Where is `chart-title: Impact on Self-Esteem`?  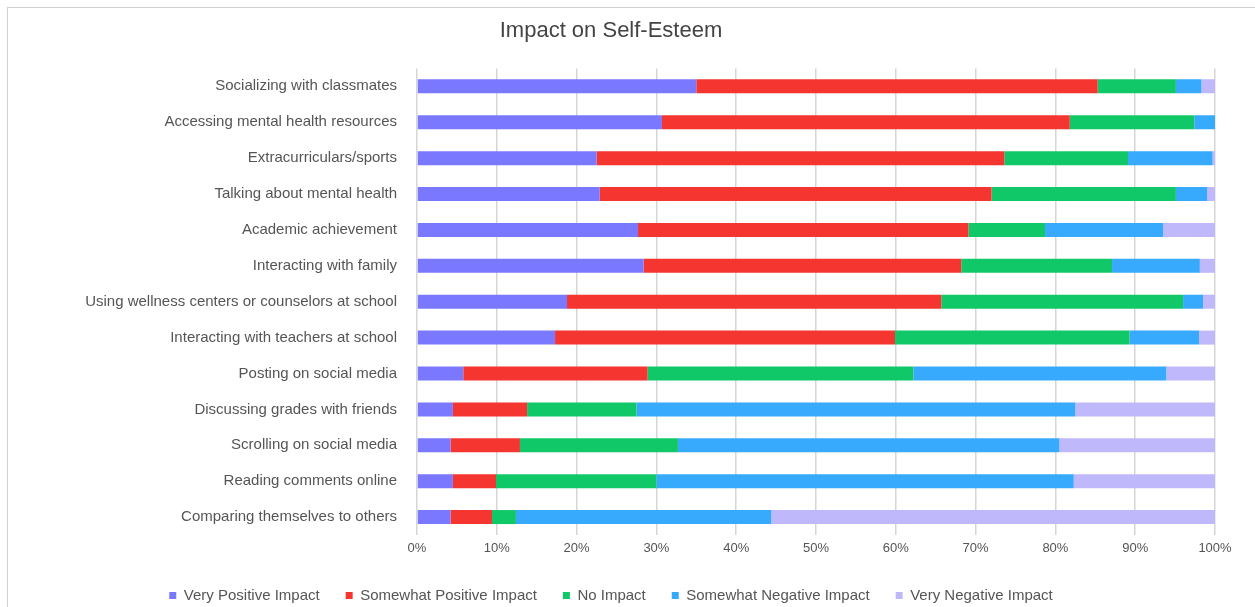
chart-title: Impact on Self-Esteem is located at coordinates (611, 30).